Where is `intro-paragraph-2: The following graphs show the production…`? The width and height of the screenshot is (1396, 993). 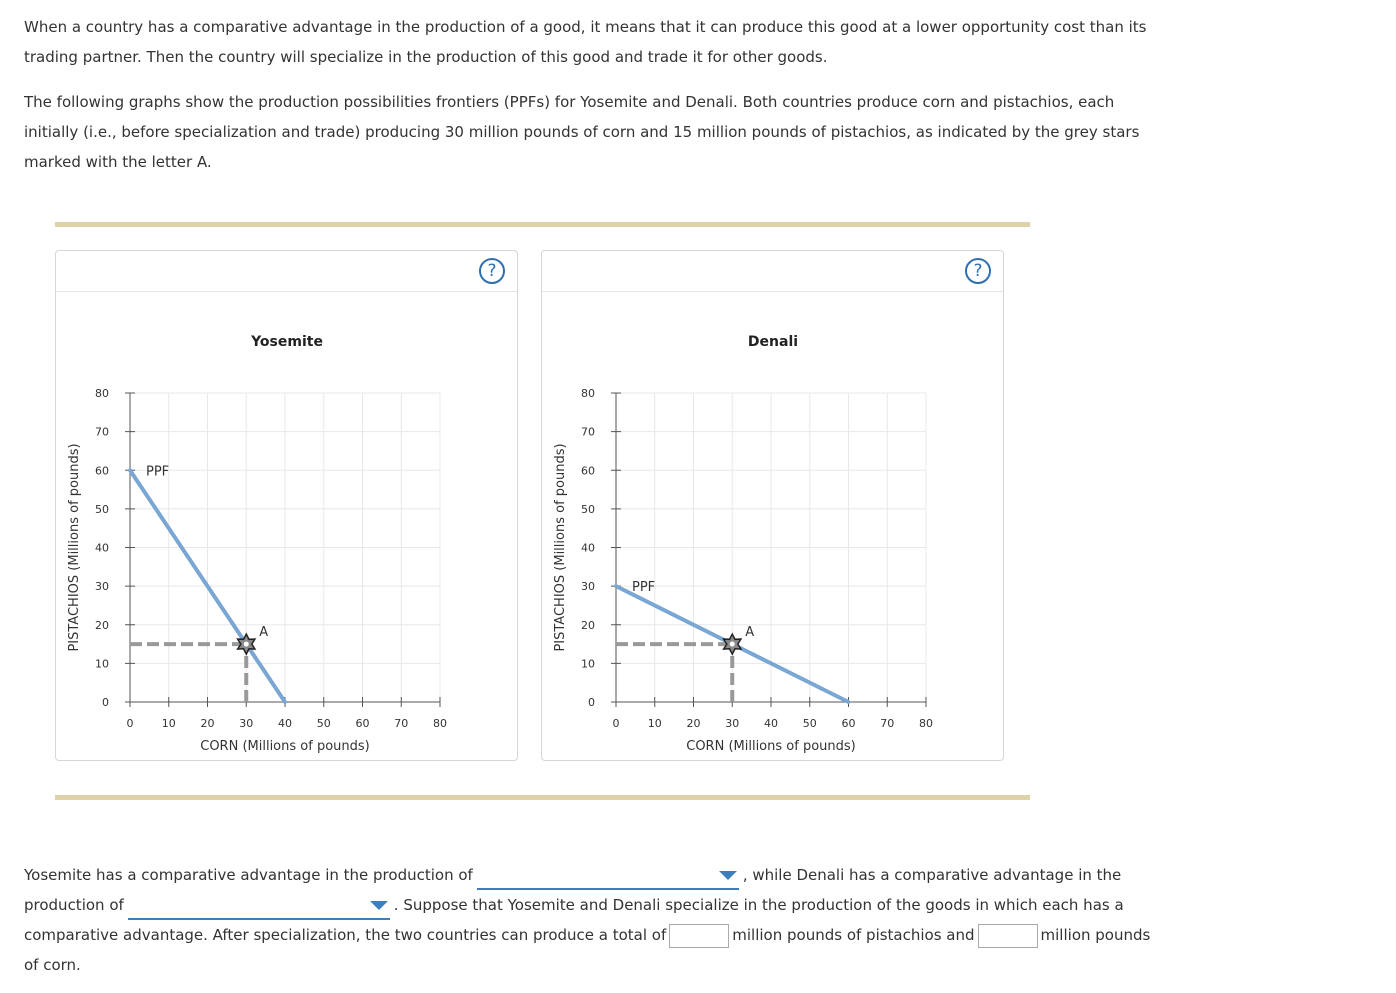 intro-paragraph-2: The following graphs show the production… is located at coordinates (599, 132).